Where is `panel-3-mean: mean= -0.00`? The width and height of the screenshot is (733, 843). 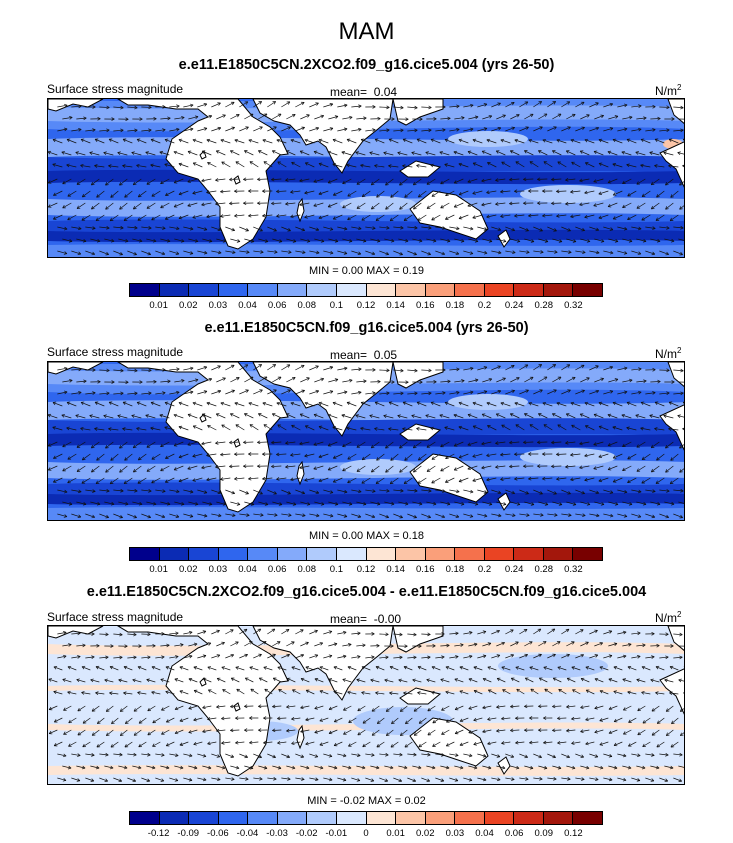 panel-3-mean: mean= -0.00 is located at coordinates (365, 619).